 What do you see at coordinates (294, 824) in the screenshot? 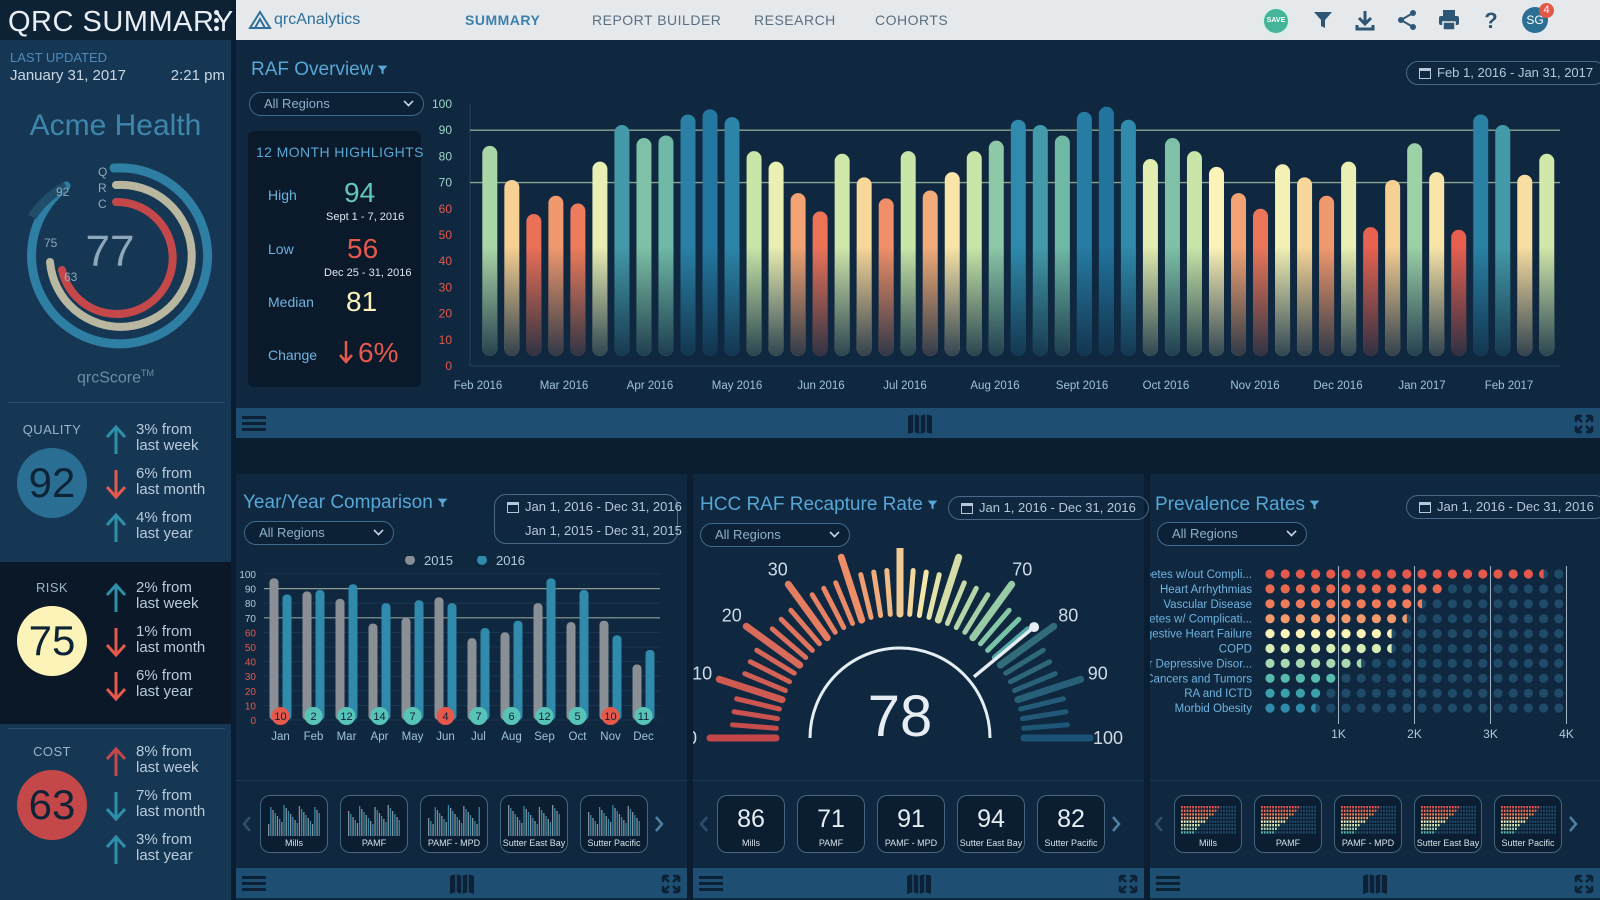
I see `yoy-thumbnail: Mills` at bounding box center [294, 824].